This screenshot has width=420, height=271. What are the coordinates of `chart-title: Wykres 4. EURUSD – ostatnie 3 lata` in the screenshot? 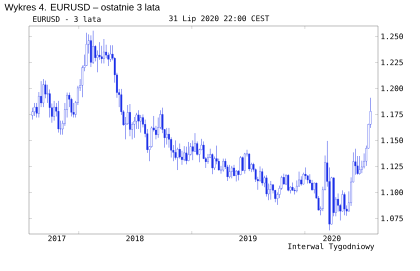 It's located at (82, 8).